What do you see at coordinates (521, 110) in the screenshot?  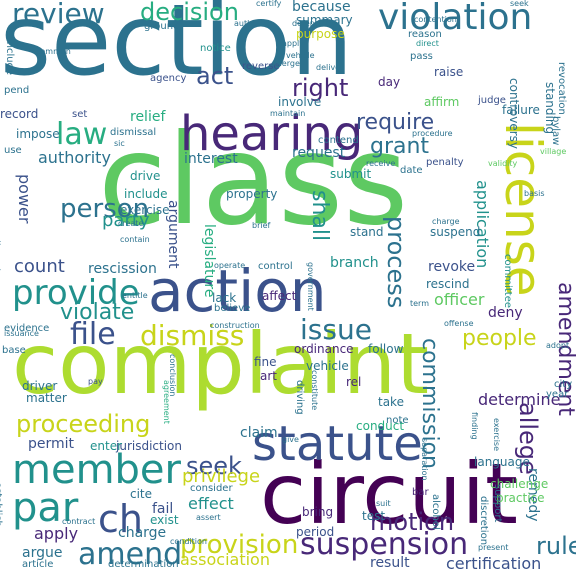 I see `word: failure` at bounding box center [521, 110].